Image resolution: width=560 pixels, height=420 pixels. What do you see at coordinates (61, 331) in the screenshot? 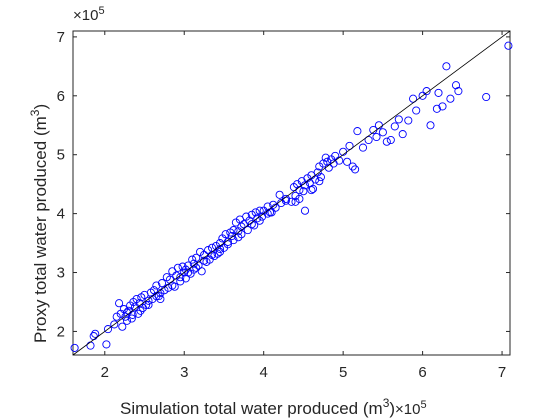
I see `y-tick-label: 2` at bounding box center [61, 331].